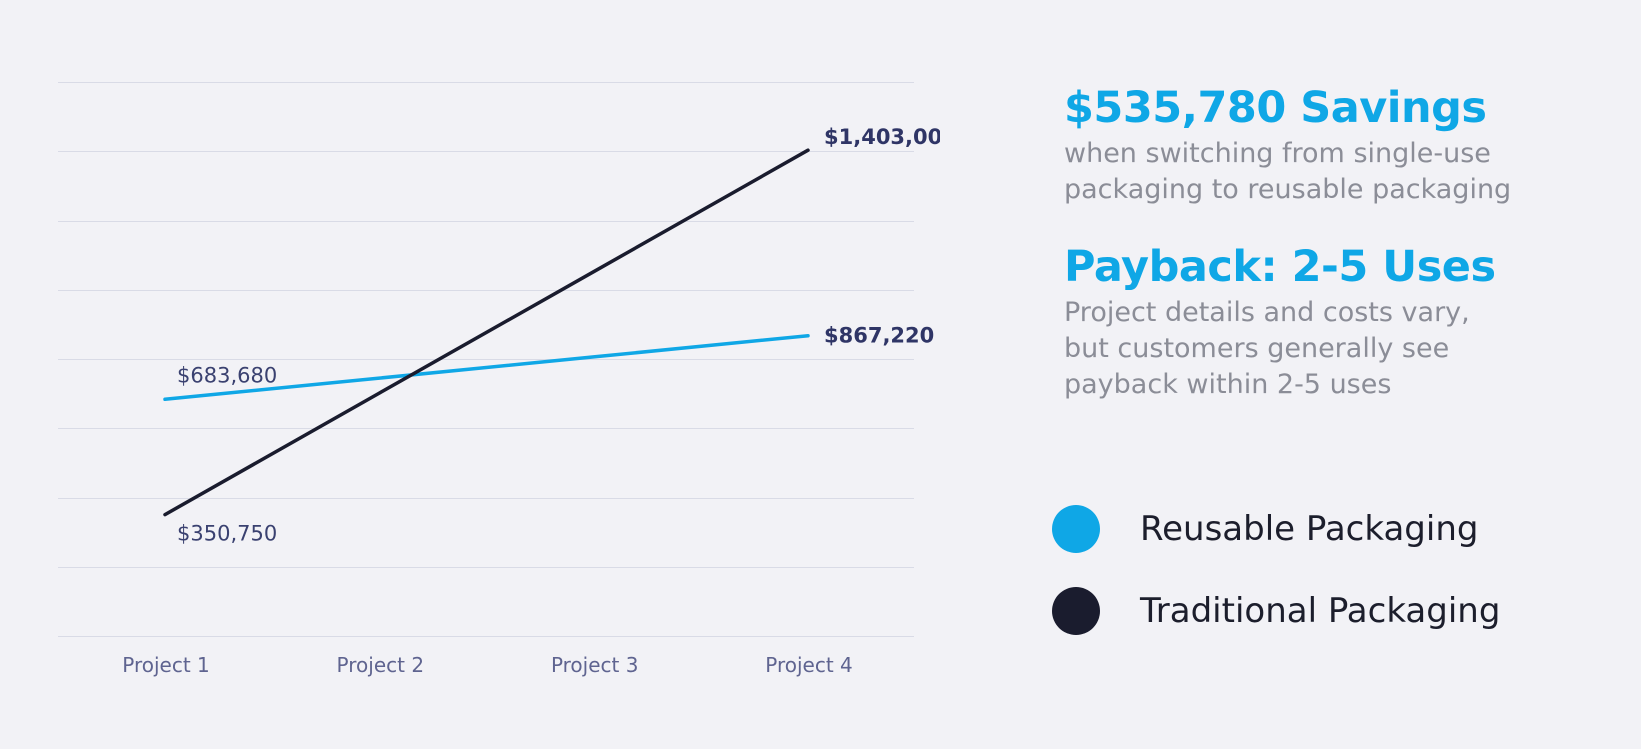 This screenshot has width=1641, height=749. Describe the element at coordinates (1228, 384) in the screenshot. I see `payback-description-line: payback within 2-5 uses` at that location.